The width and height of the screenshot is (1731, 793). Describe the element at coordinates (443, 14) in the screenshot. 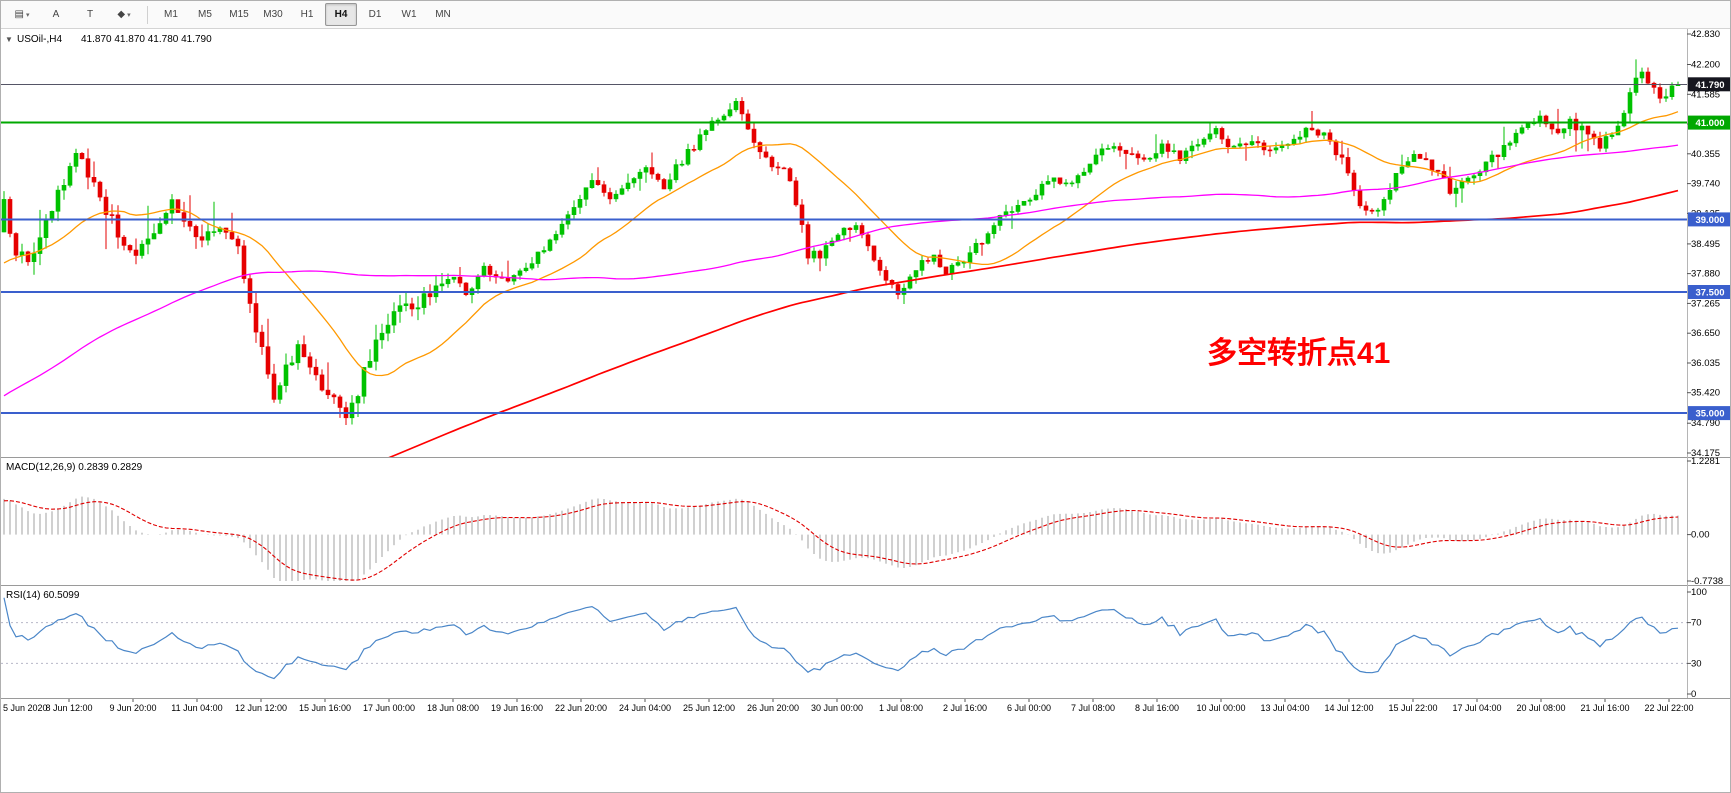

I see `timeframe-mn-button: MN` at that location.